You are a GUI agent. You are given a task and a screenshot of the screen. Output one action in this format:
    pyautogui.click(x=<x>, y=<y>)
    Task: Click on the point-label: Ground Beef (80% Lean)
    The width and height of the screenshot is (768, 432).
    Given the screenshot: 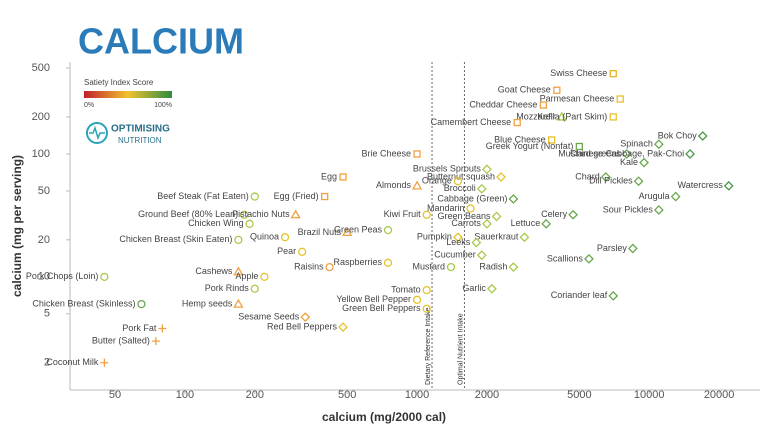 What is the action you would take?
    pyautogui.click(x=188, y=214)
    